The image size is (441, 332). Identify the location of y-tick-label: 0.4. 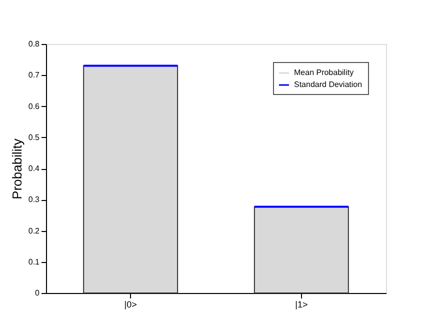
(34, 168).